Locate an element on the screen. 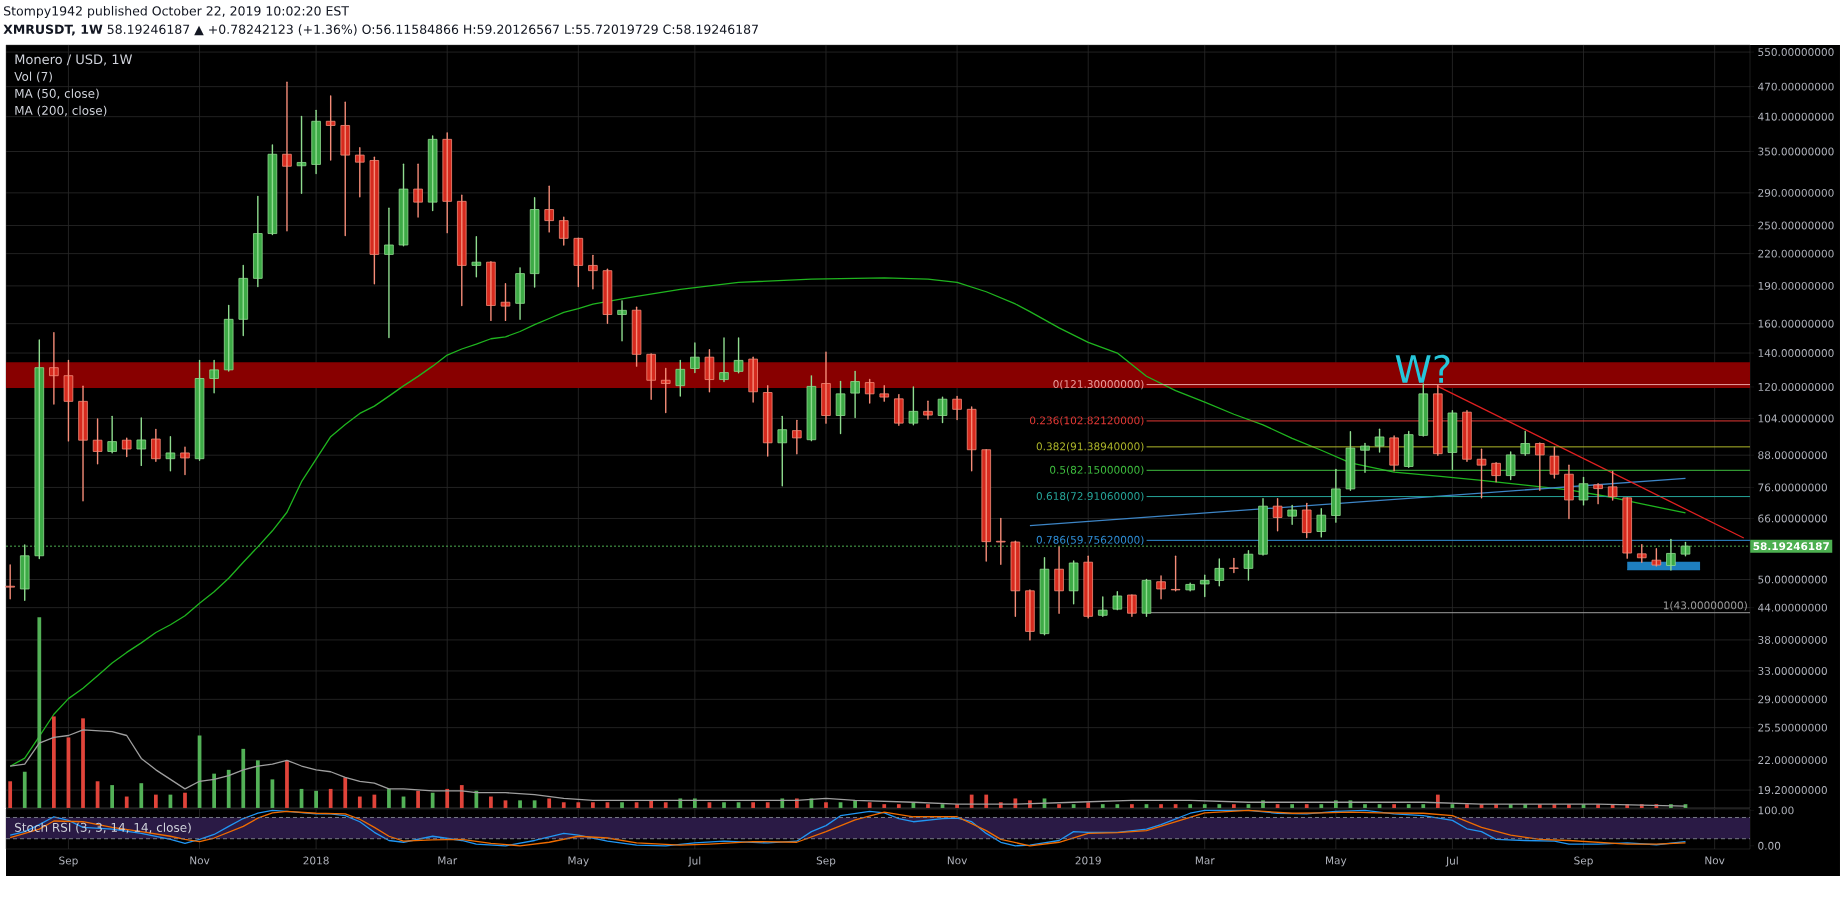  y-tick-label: 44.00000000 is located at coordinates (1792, 607).